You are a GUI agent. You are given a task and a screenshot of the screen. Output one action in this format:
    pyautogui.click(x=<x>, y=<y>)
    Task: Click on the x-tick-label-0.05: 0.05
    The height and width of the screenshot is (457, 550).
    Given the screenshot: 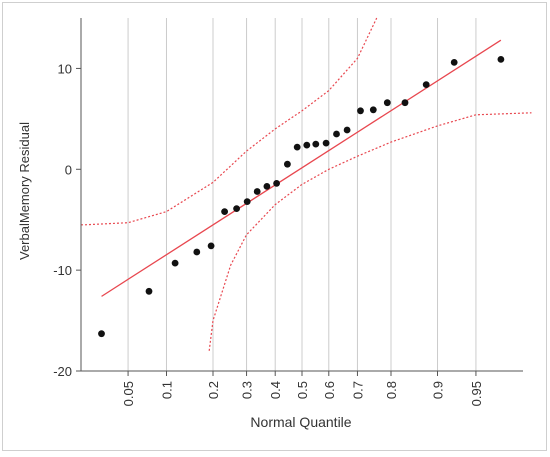 What is the action you would take?
    pyautogui.click(x=128, y=393)
    